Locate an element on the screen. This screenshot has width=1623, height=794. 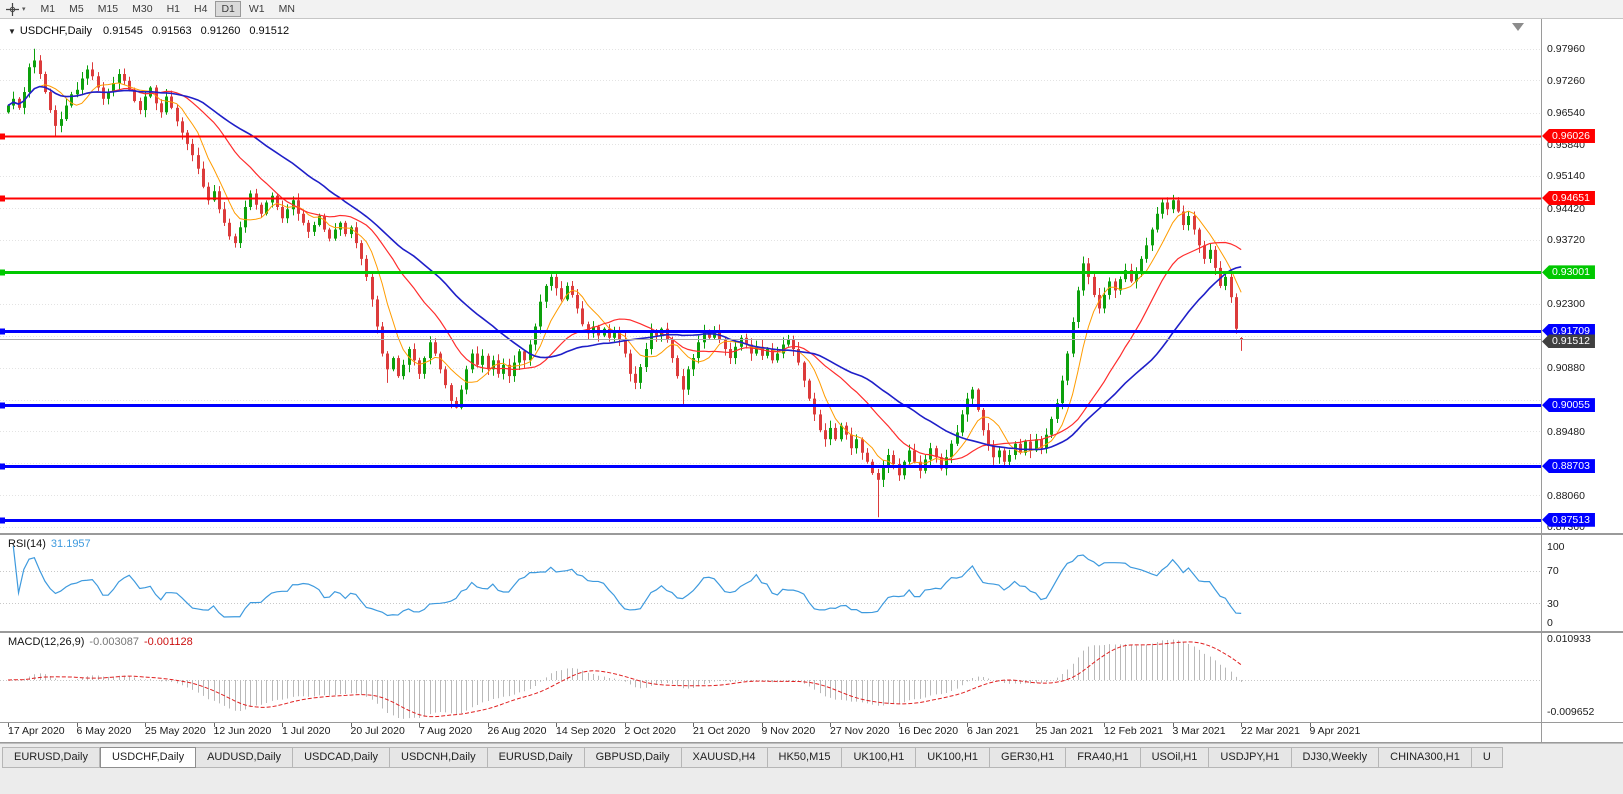
macd-axis-max-label: 0.010933 is located at coordinates (1569, 639).